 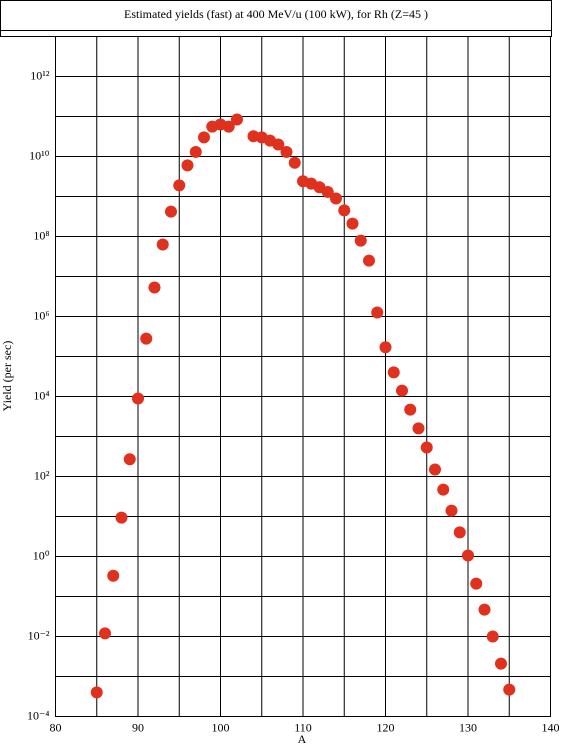 What do you see at coordinates (302, 739) in the screenshot?
I see `x-axis-label: A` at bounding box center [302, 739].